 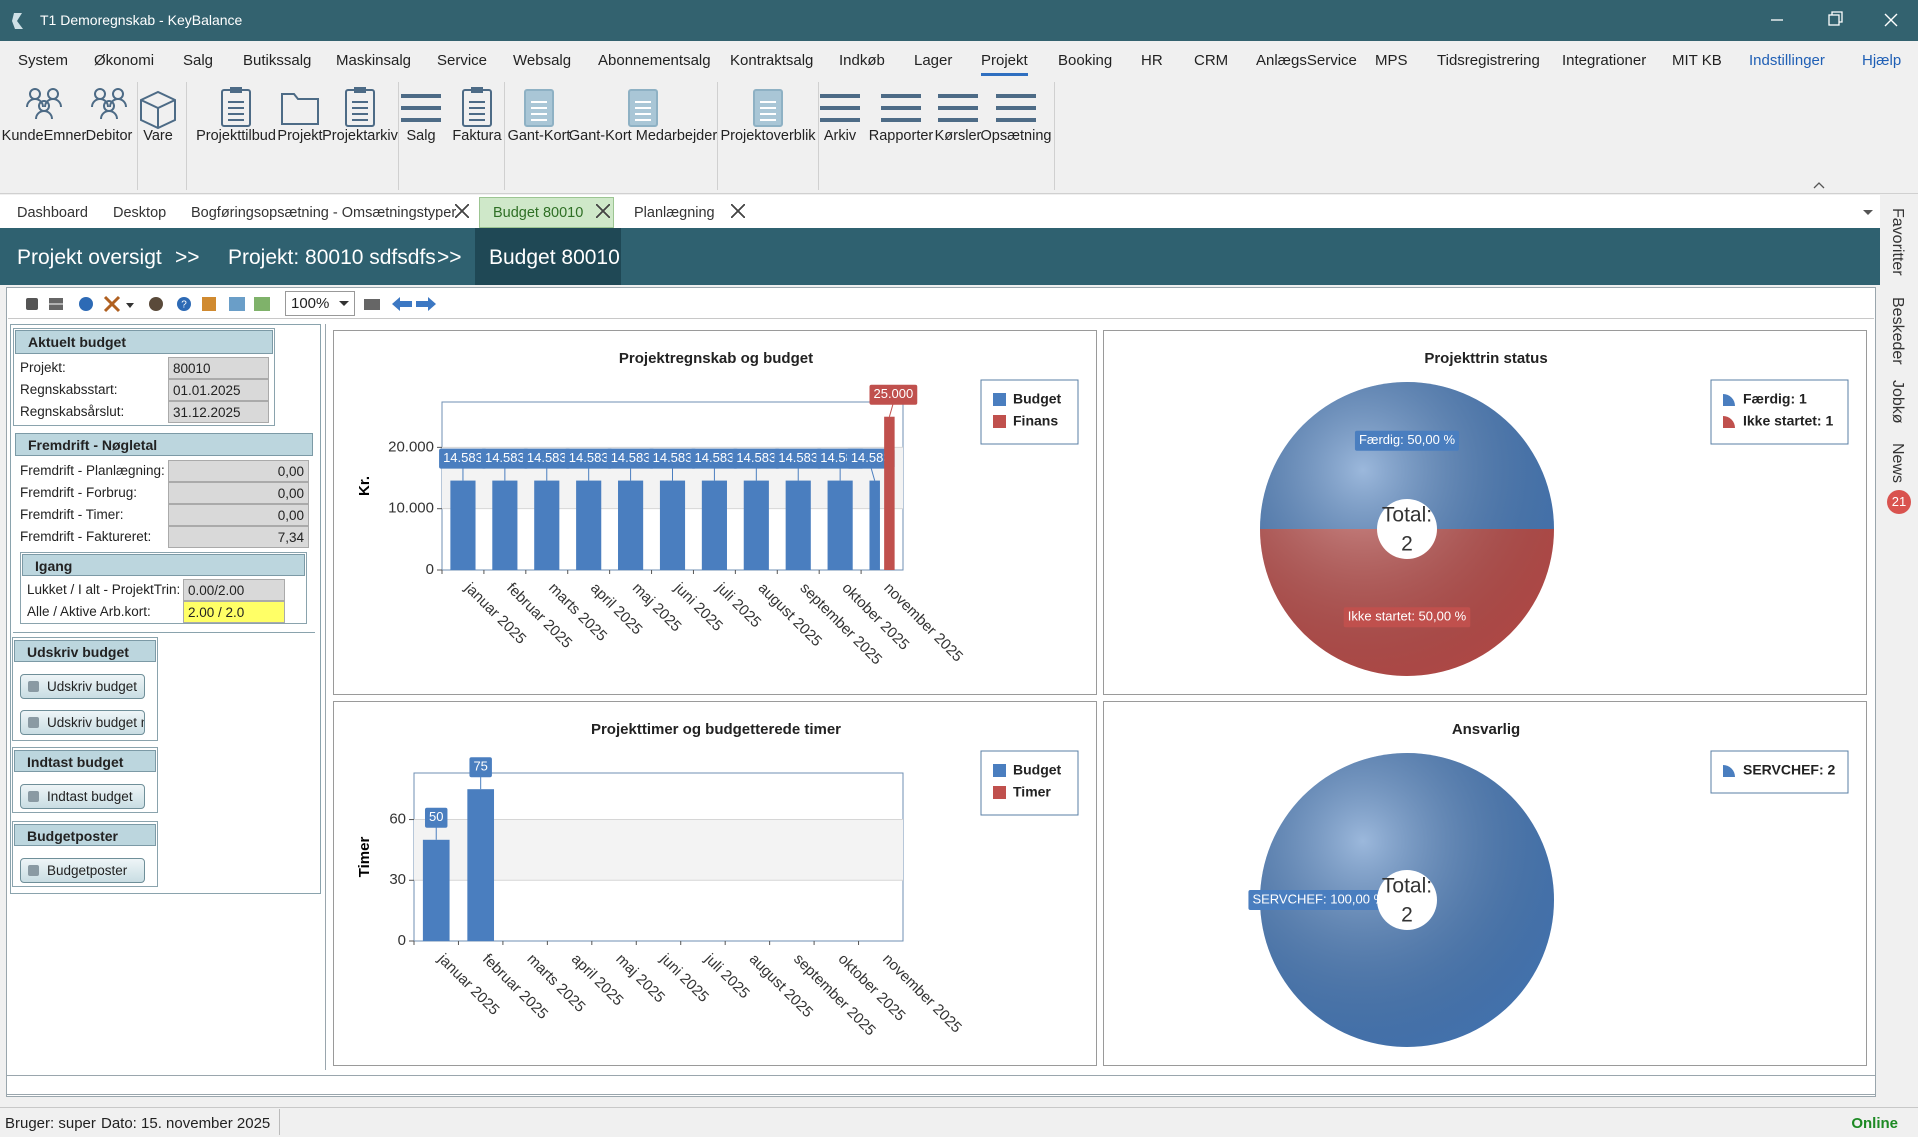 I want to click on ribbon-collapse, so click(x=1819, y=185).